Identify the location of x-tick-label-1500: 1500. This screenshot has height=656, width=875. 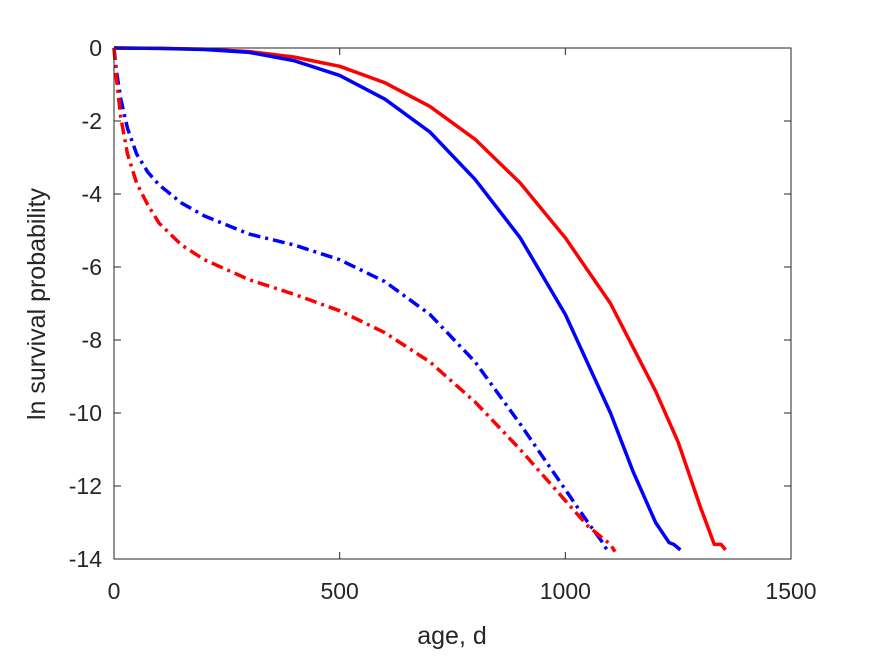
(790, 591).